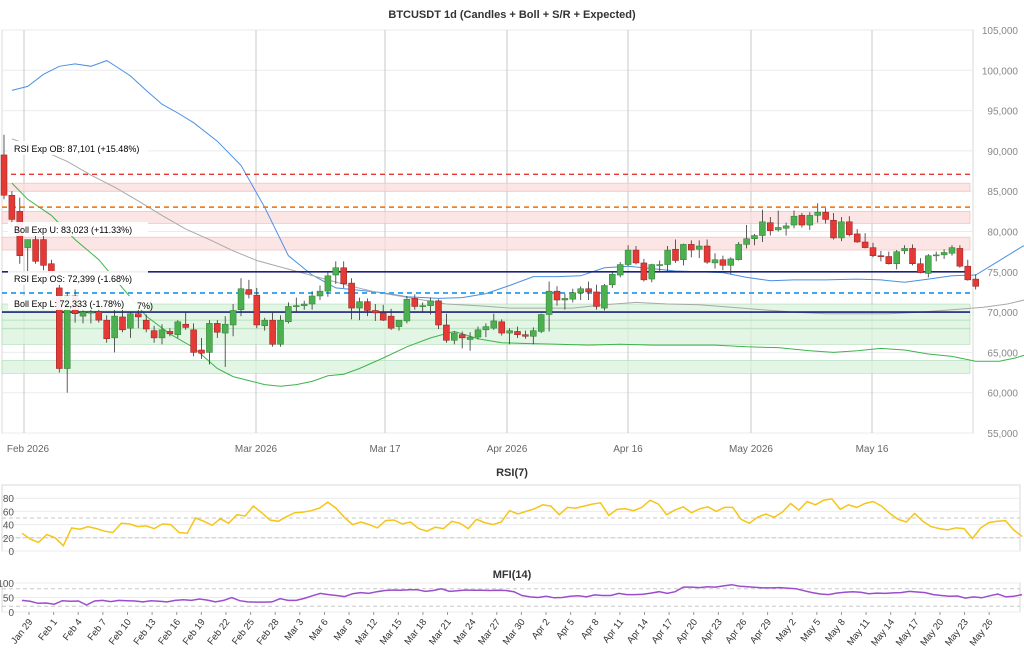 The width and height of the screenshot is (1024, 662). What do you see at coordinates (76, 149) in the screenshot?
I see `expected-label: RSI Exp OB: 87,101 (+15.48%)` at bounding box center [76, 149].